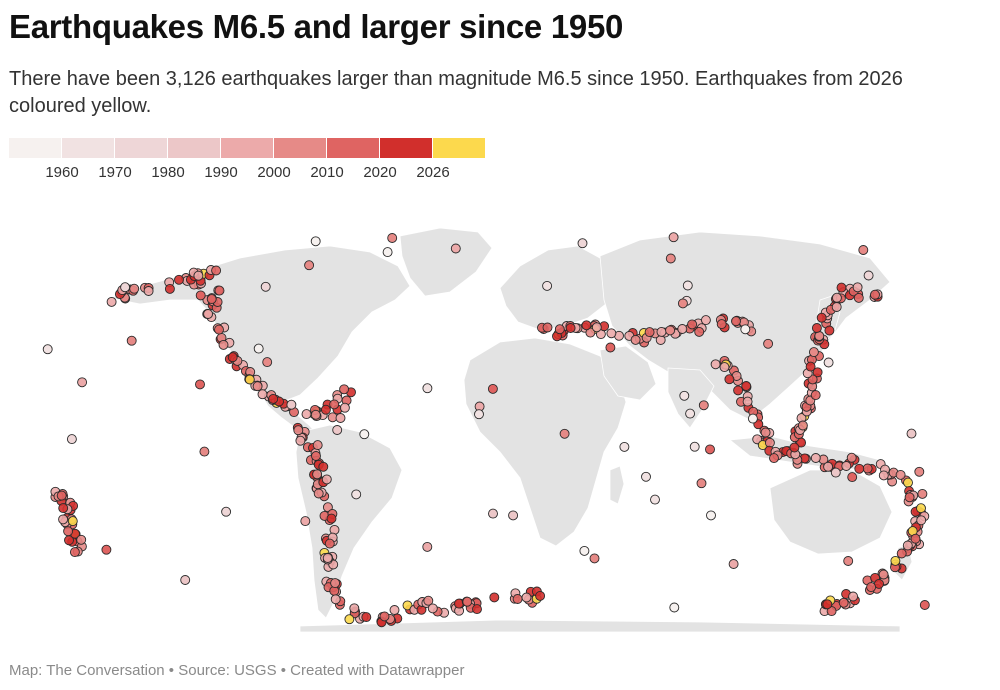  Describe the element at coordinates (556, 288) in the screenshot. I see `land-europe` at that location.